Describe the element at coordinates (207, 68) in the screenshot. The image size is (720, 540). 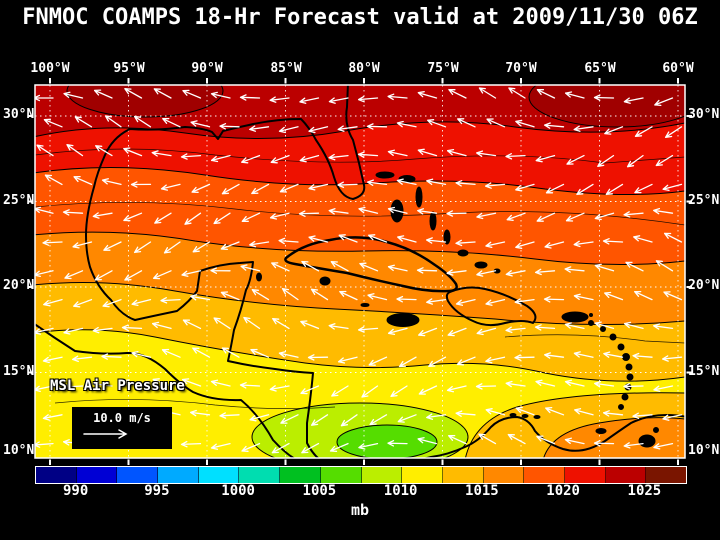
I see `longitude-label: 90°W` at that location.